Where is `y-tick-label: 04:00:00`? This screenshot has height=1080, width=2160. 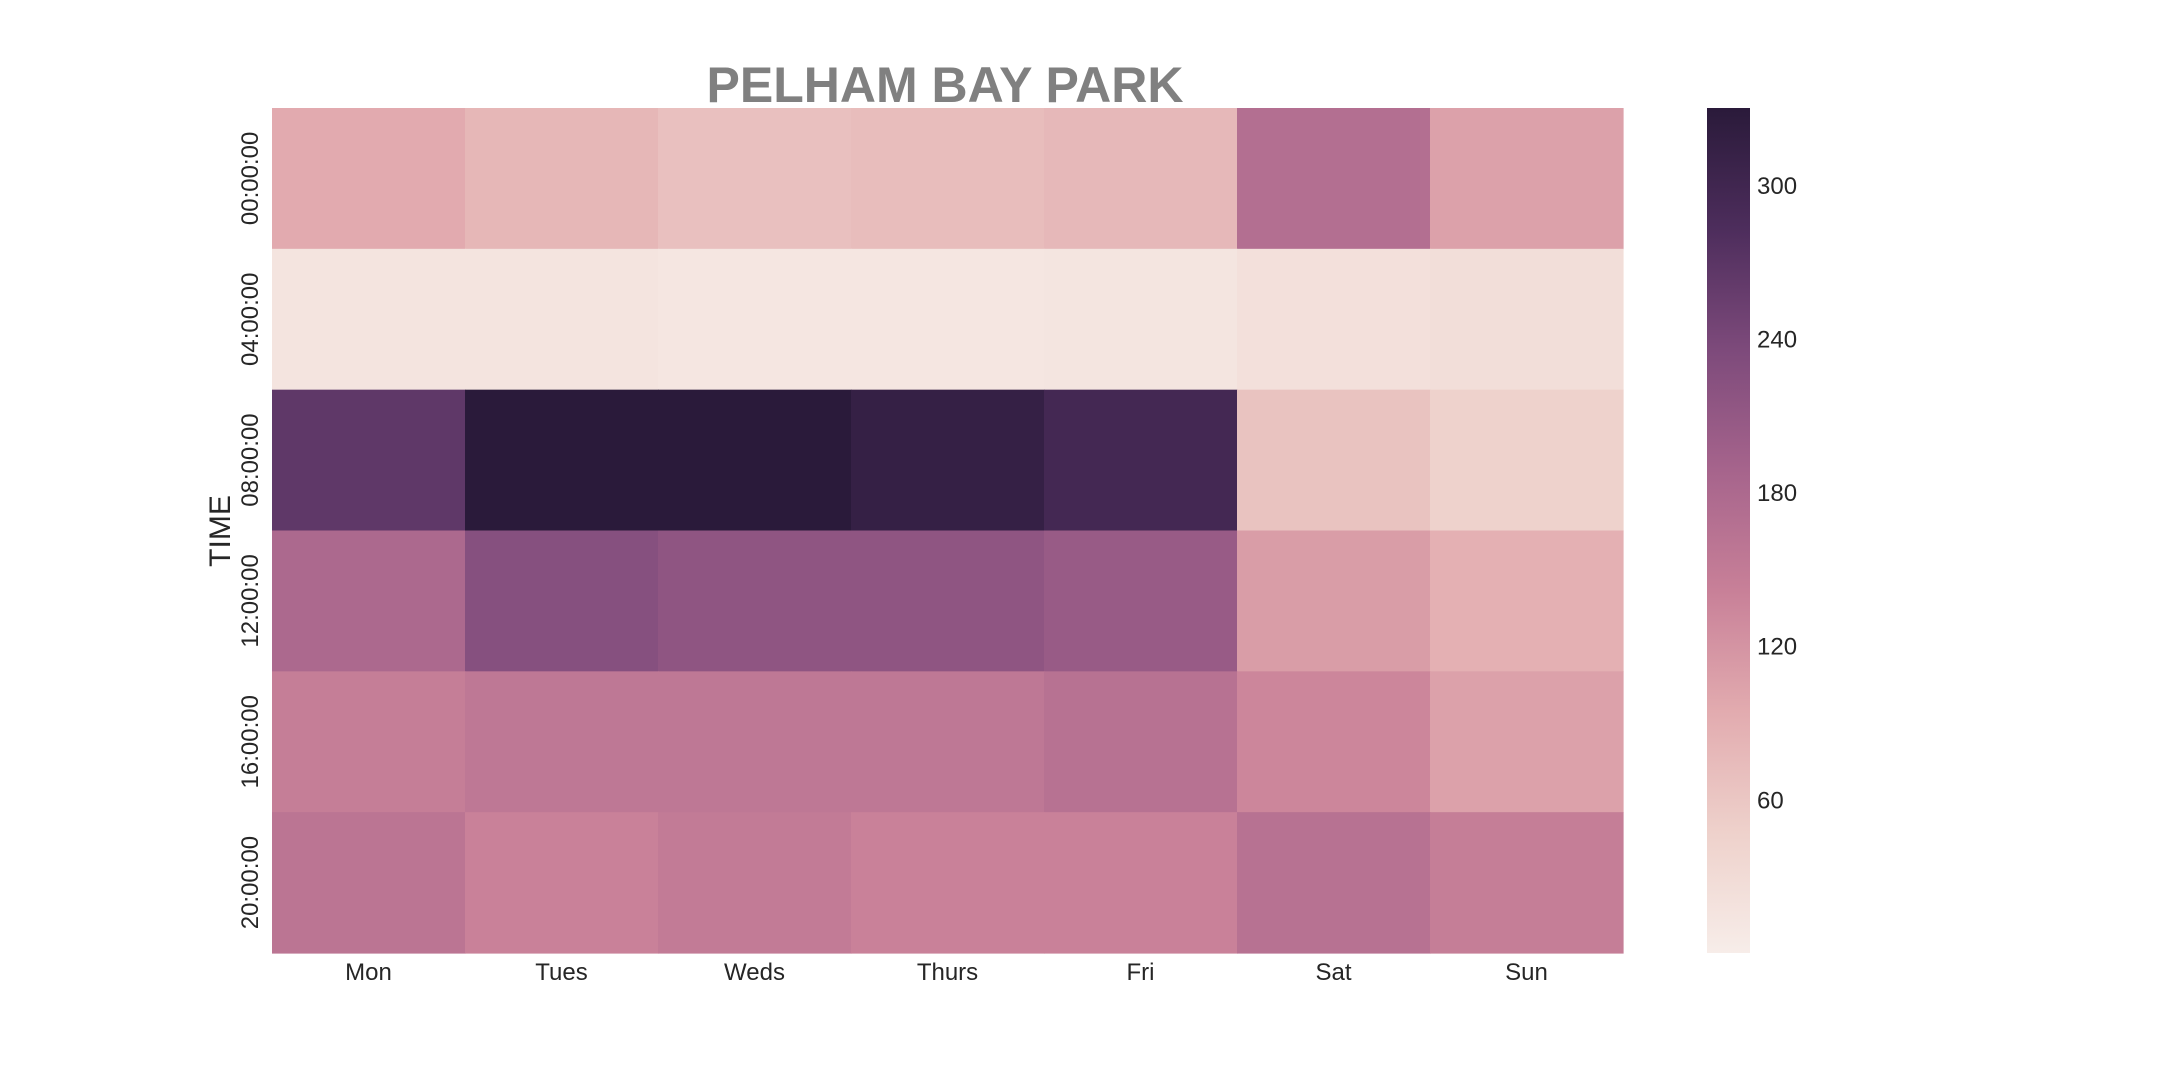 y-tick-label: 04:00:00 is located at coordinates (250, 319).